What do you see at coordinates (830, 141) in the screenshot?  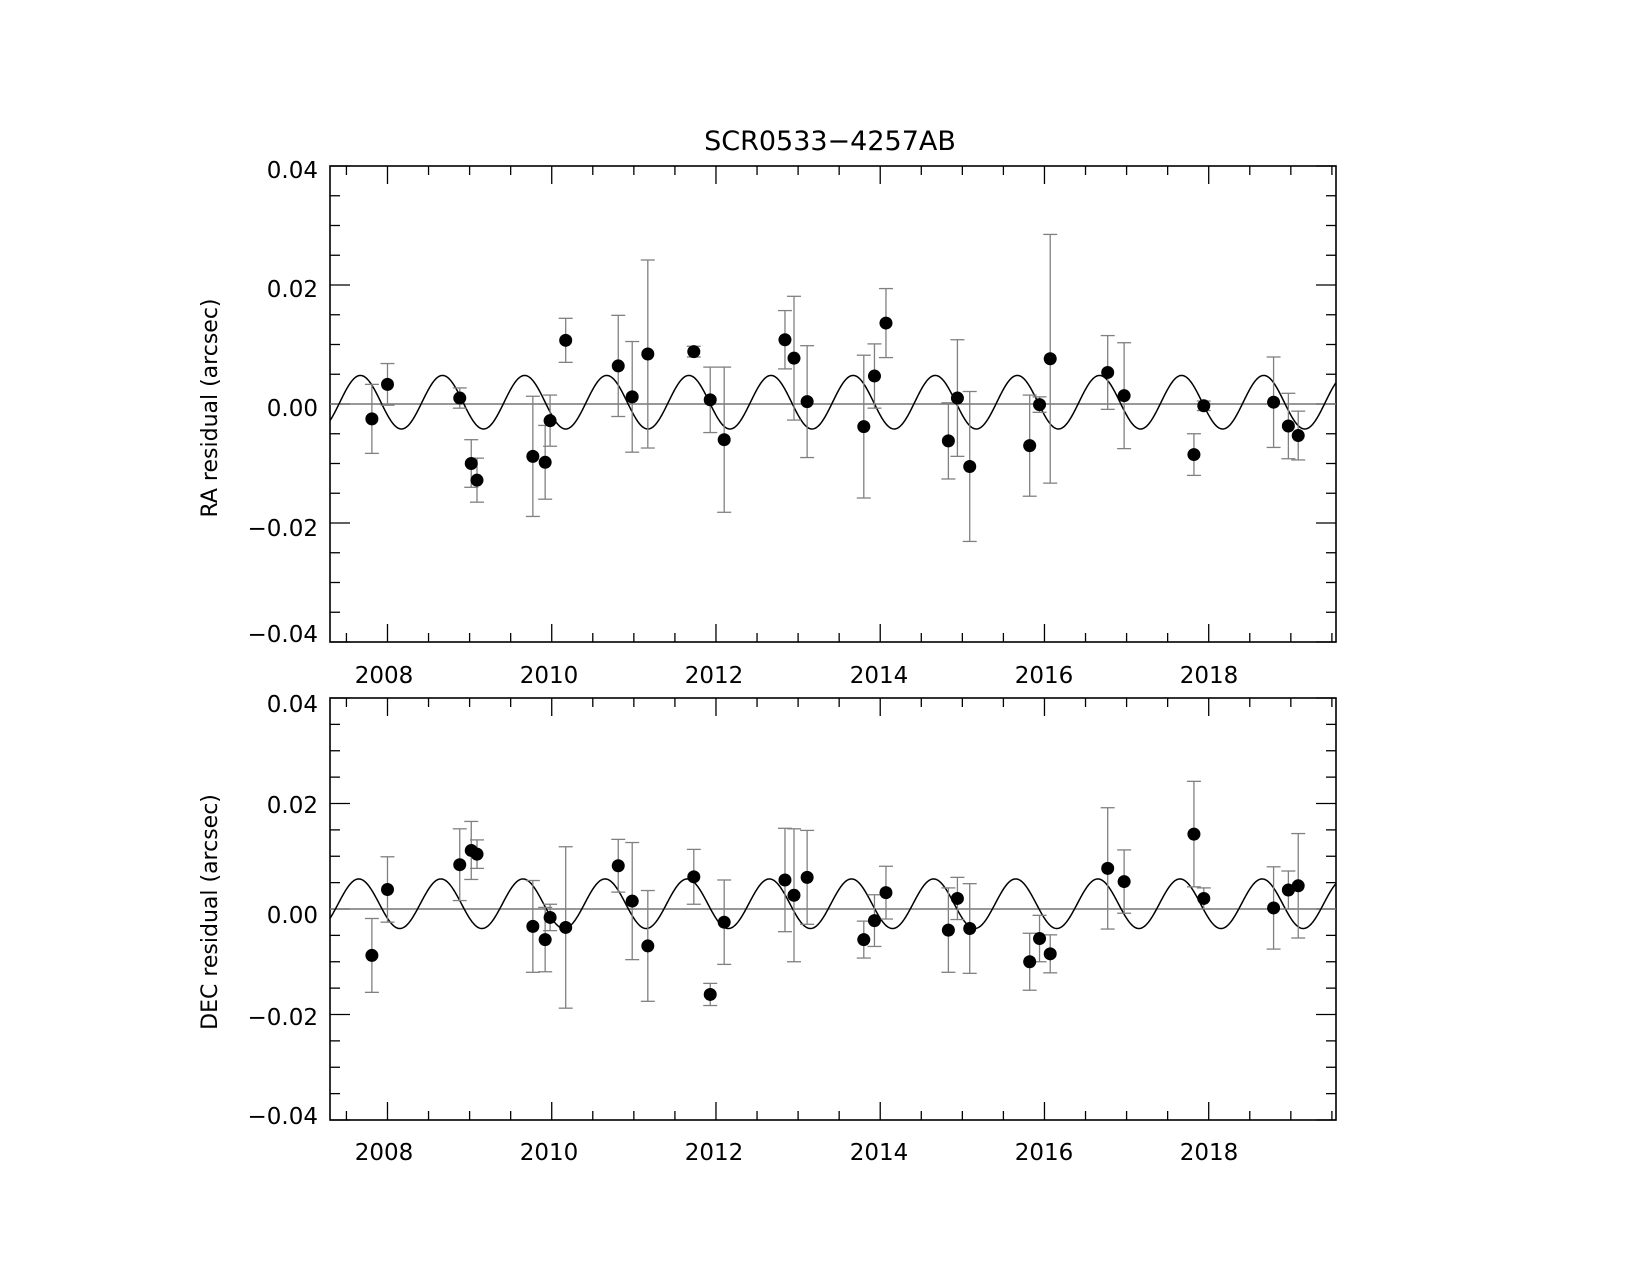 I see `chart-title: SCR0533−4257AB` at bounding box center [830, 141].